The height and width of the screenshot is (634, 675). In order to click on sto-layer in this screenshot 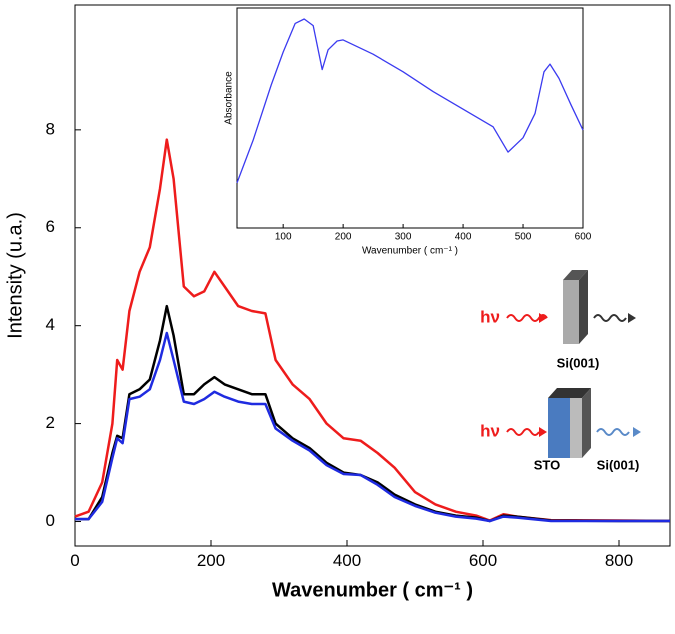, I will do `click(559, 428)`.